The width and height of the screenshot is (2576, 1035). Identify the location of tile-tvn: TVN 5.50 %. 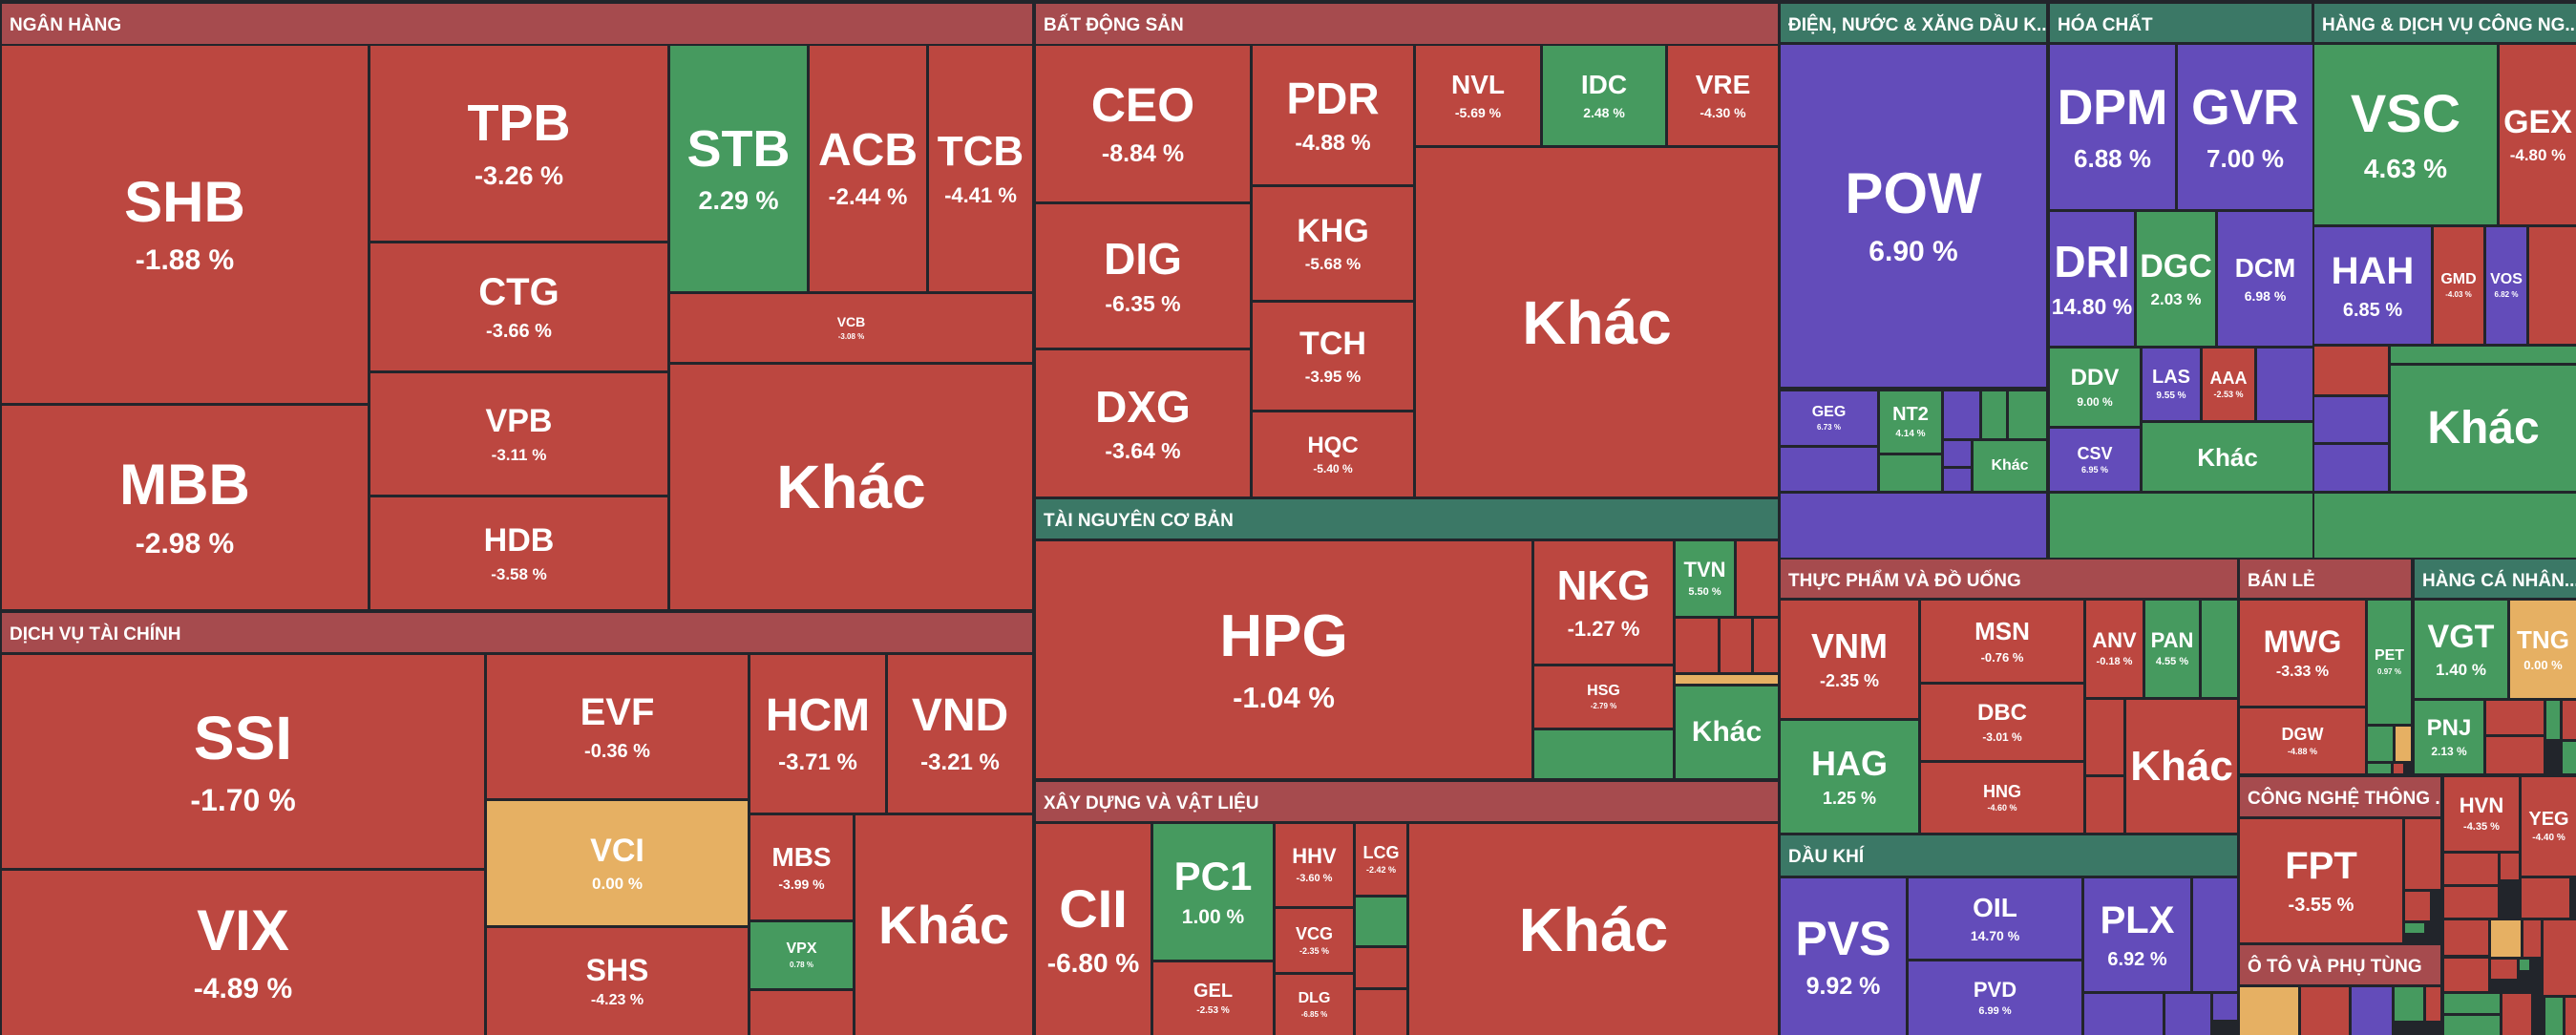
(1705, 578).